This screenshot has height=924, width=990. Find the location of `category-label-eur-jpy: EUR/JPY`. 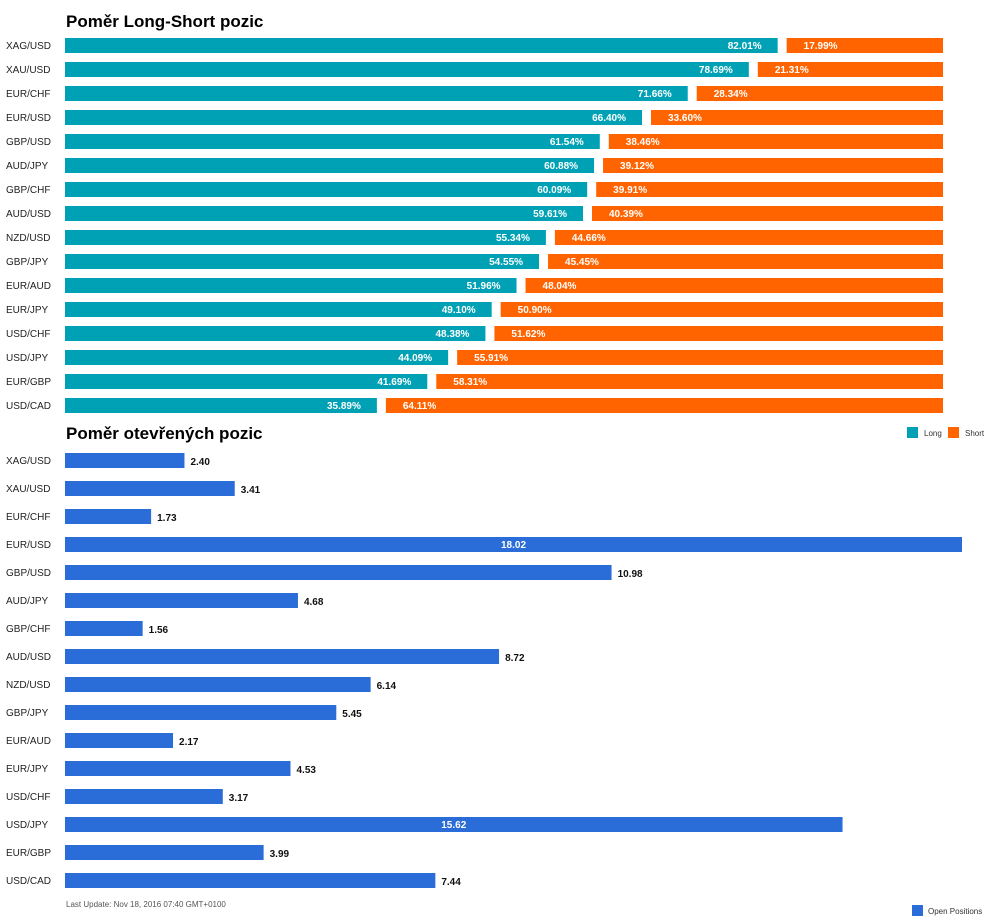

category-label-eur-jpy: EUR/JPY is located at coordinates (27, 310).